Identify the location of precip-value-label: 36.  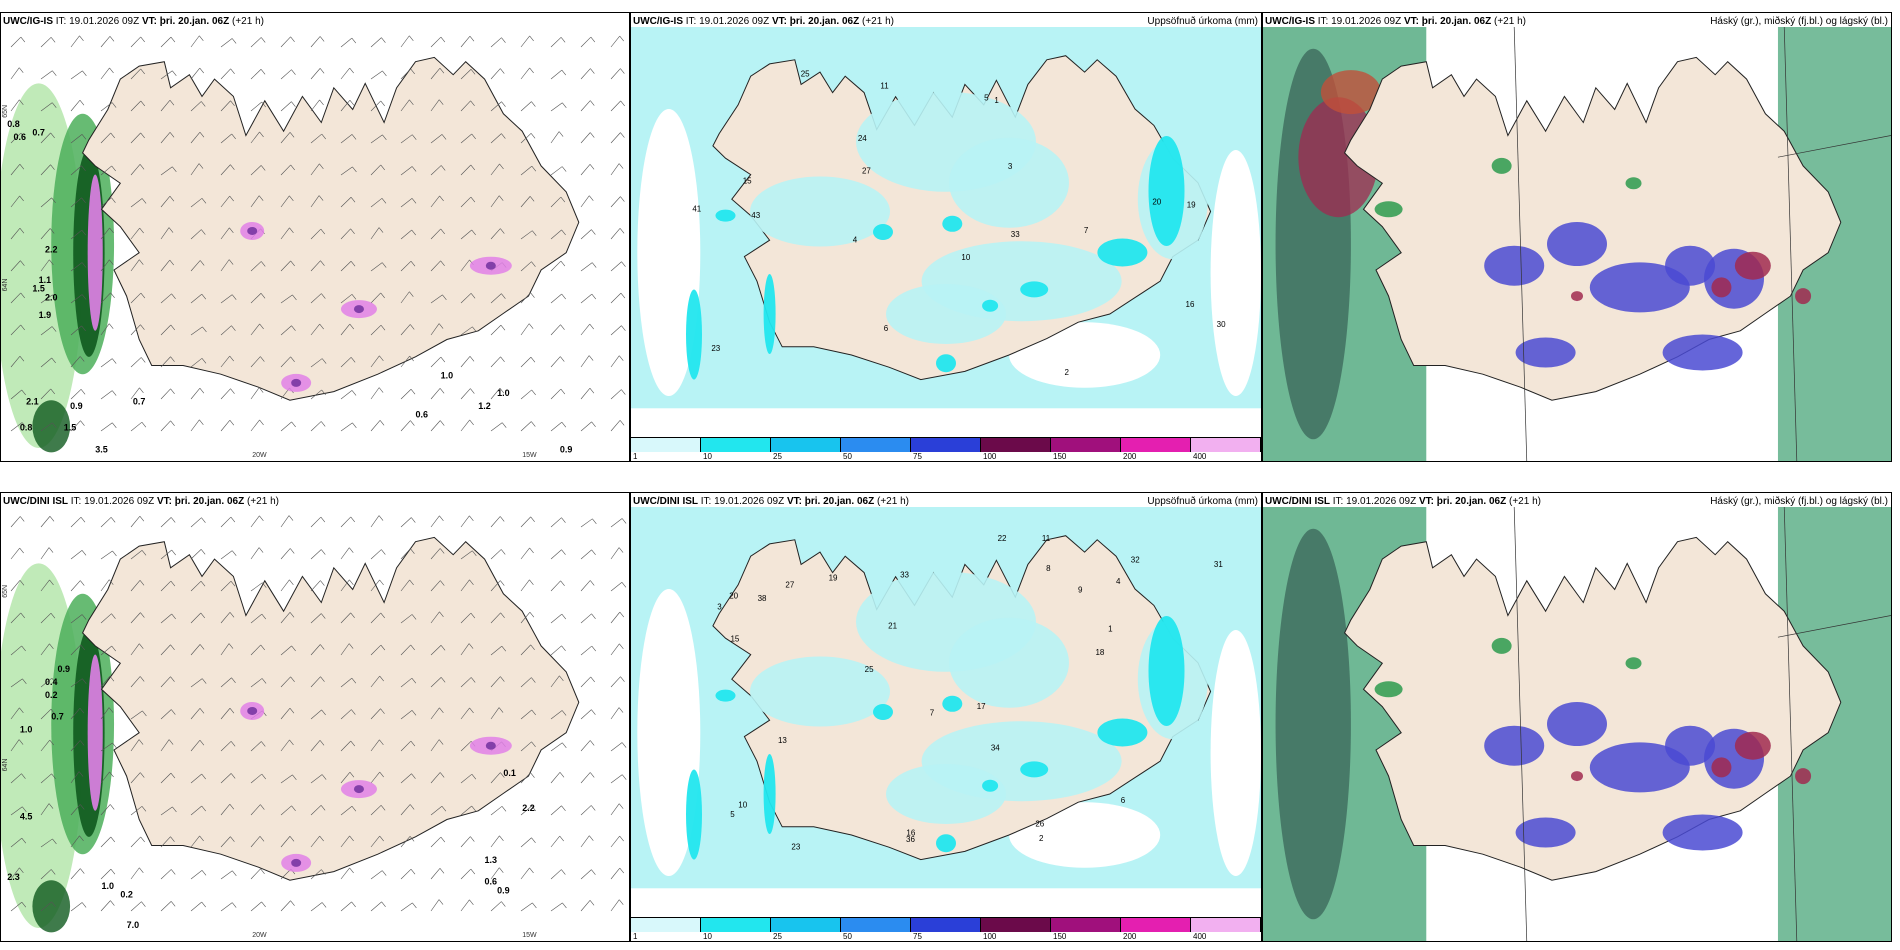
(910, 839).